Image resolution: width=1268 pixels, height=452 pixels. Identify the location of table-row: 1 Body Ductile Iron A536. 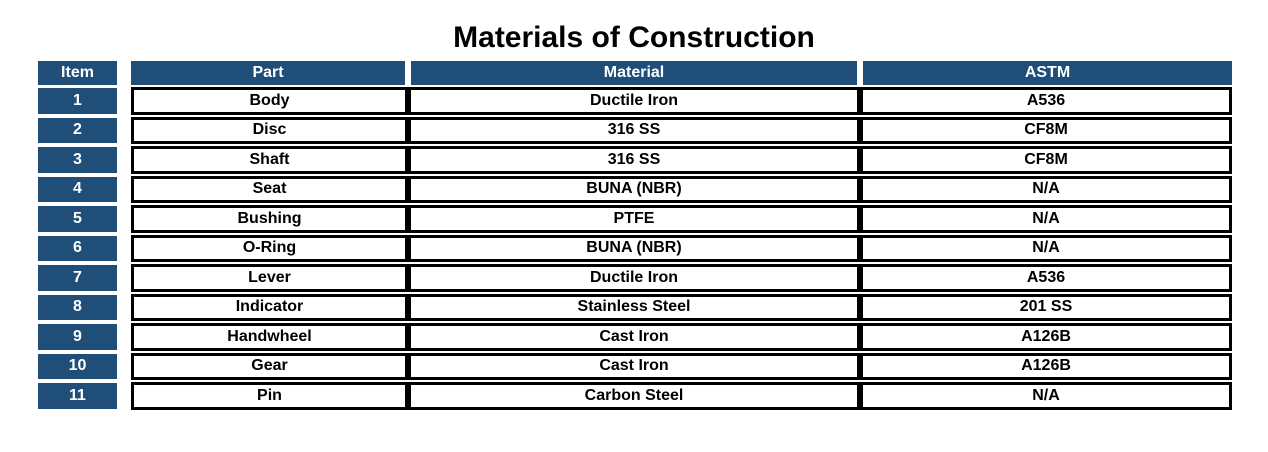
(635, 101).